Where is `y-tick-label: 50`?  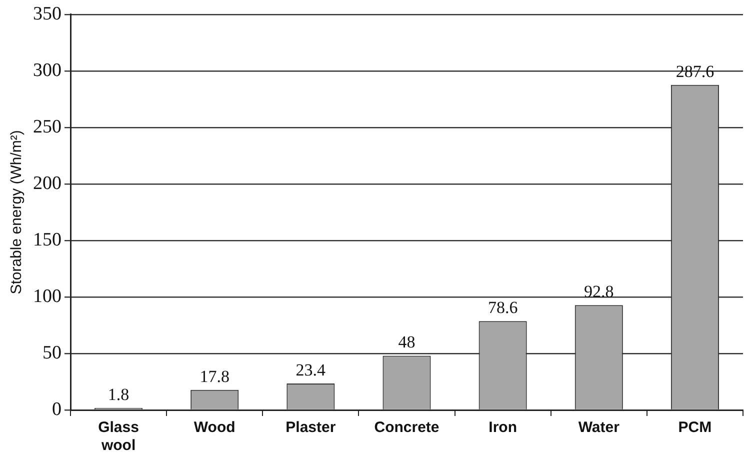 y-tick-label: 50 is located at coordinates (52, 353).